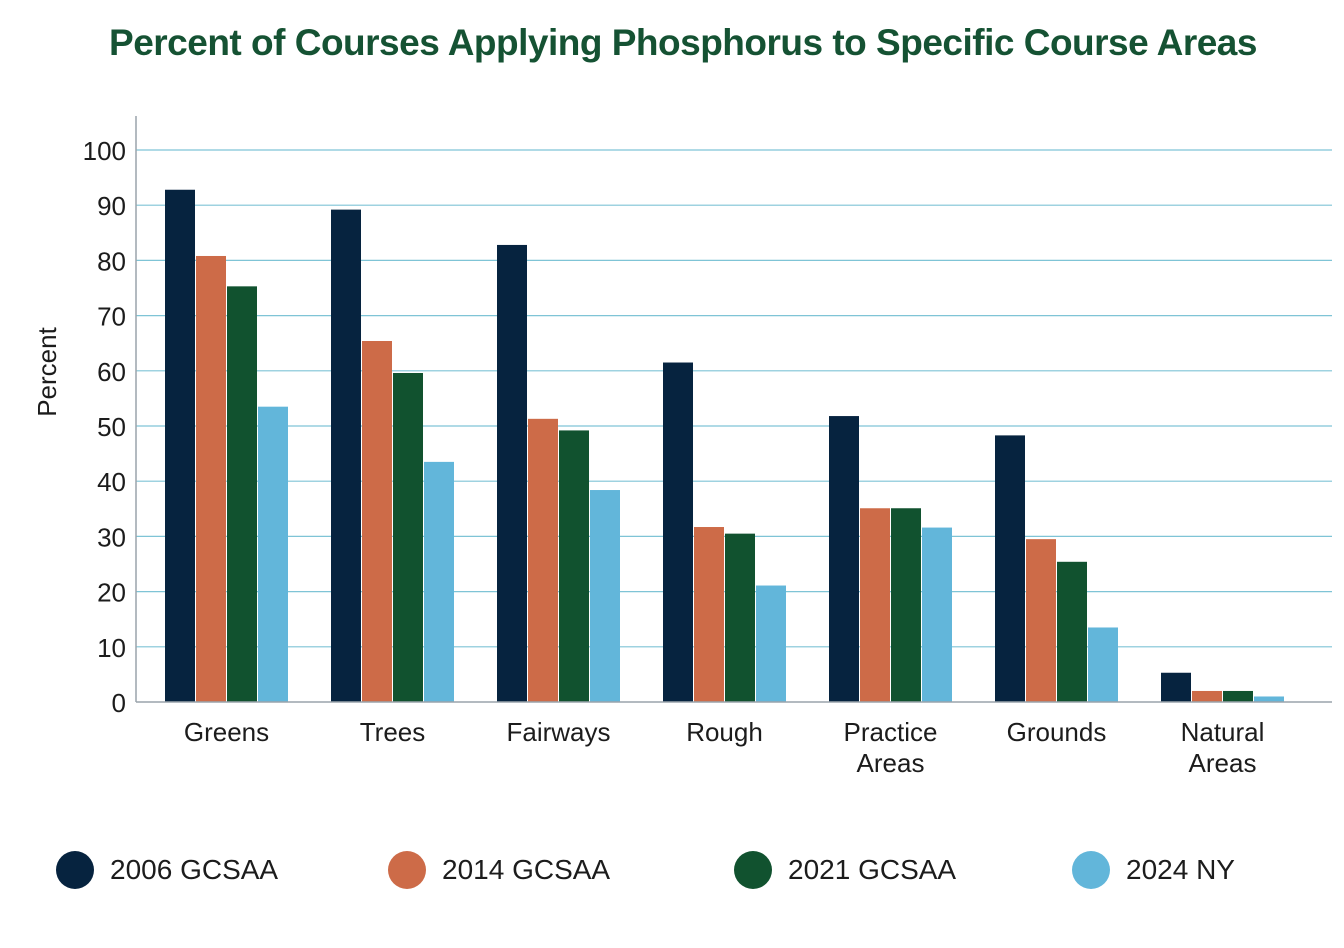  I want to click on y-tick-label-70: 70, so click(111, 317).